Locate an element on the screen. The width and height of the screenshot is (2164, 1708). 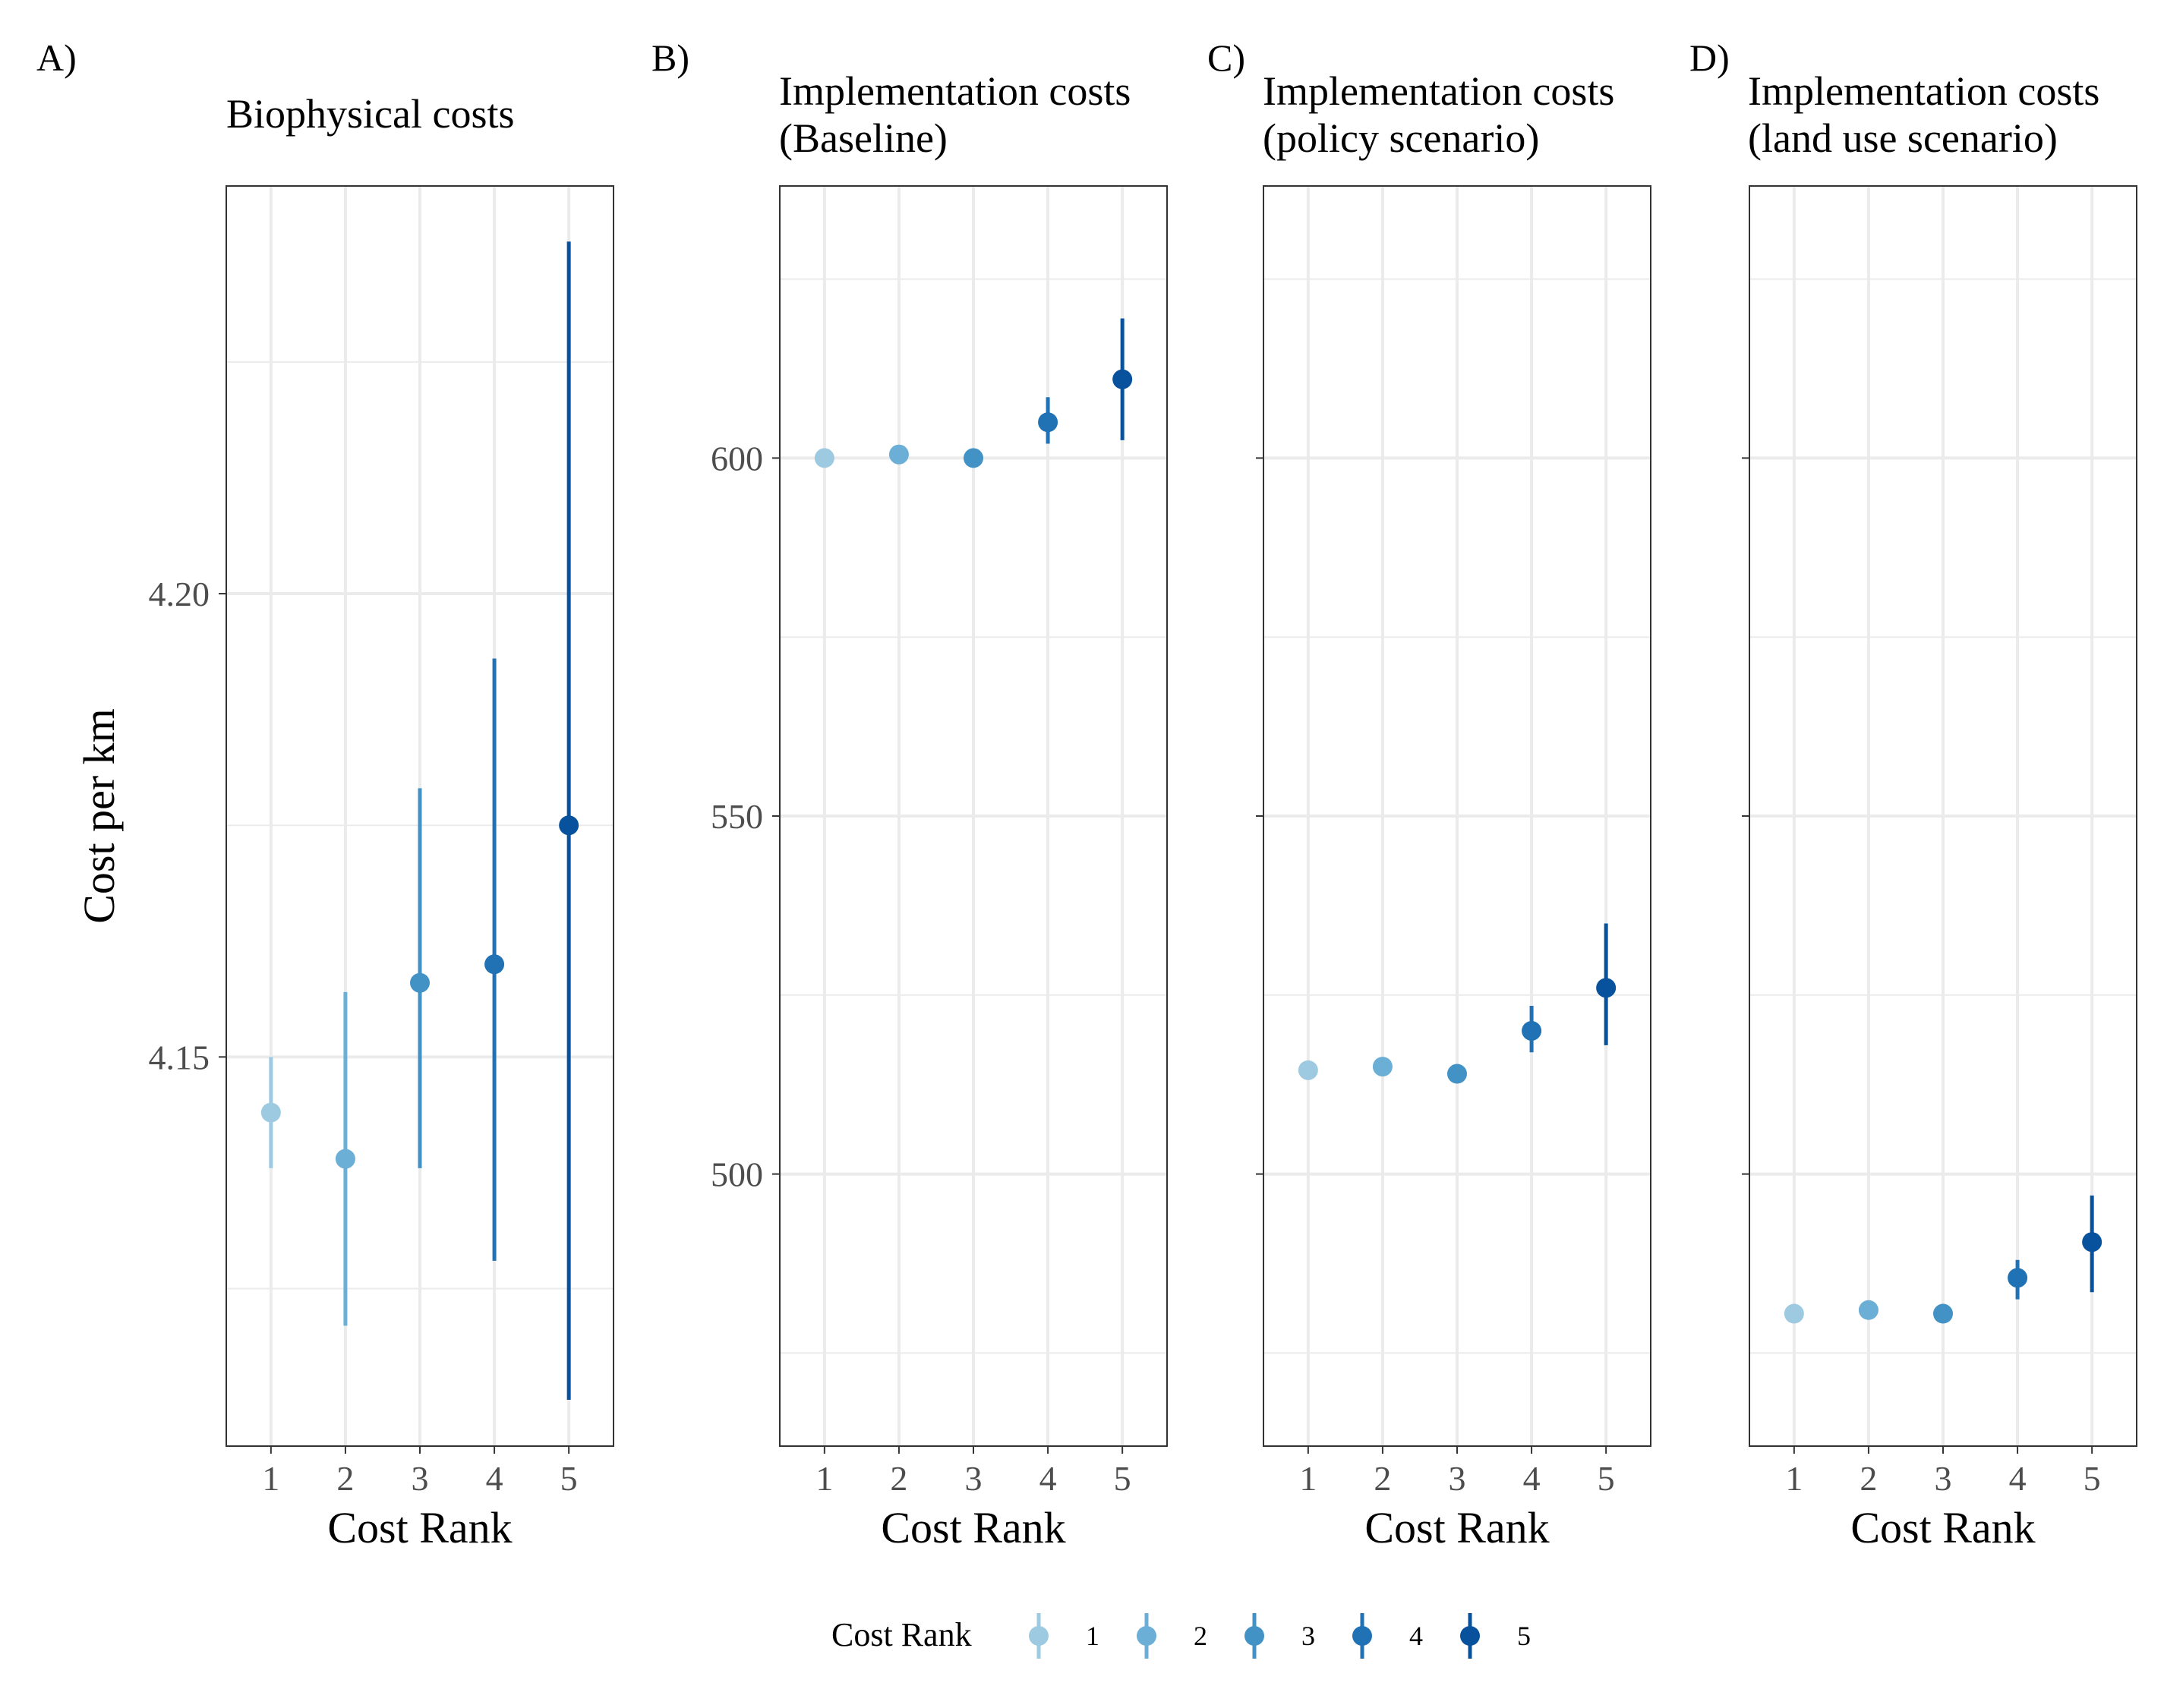
panel-title-line: (Baseline) is located at coordinates (864, 138).